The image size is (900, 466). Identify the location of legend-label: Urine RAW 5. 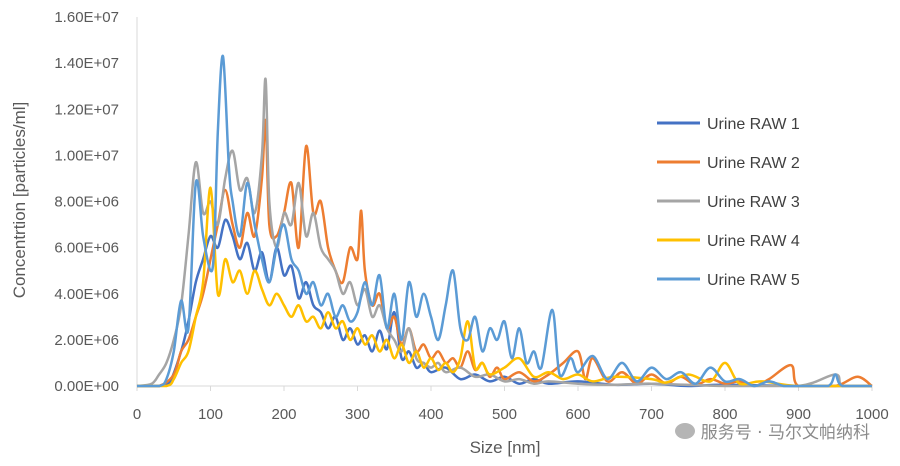
(753, 280).